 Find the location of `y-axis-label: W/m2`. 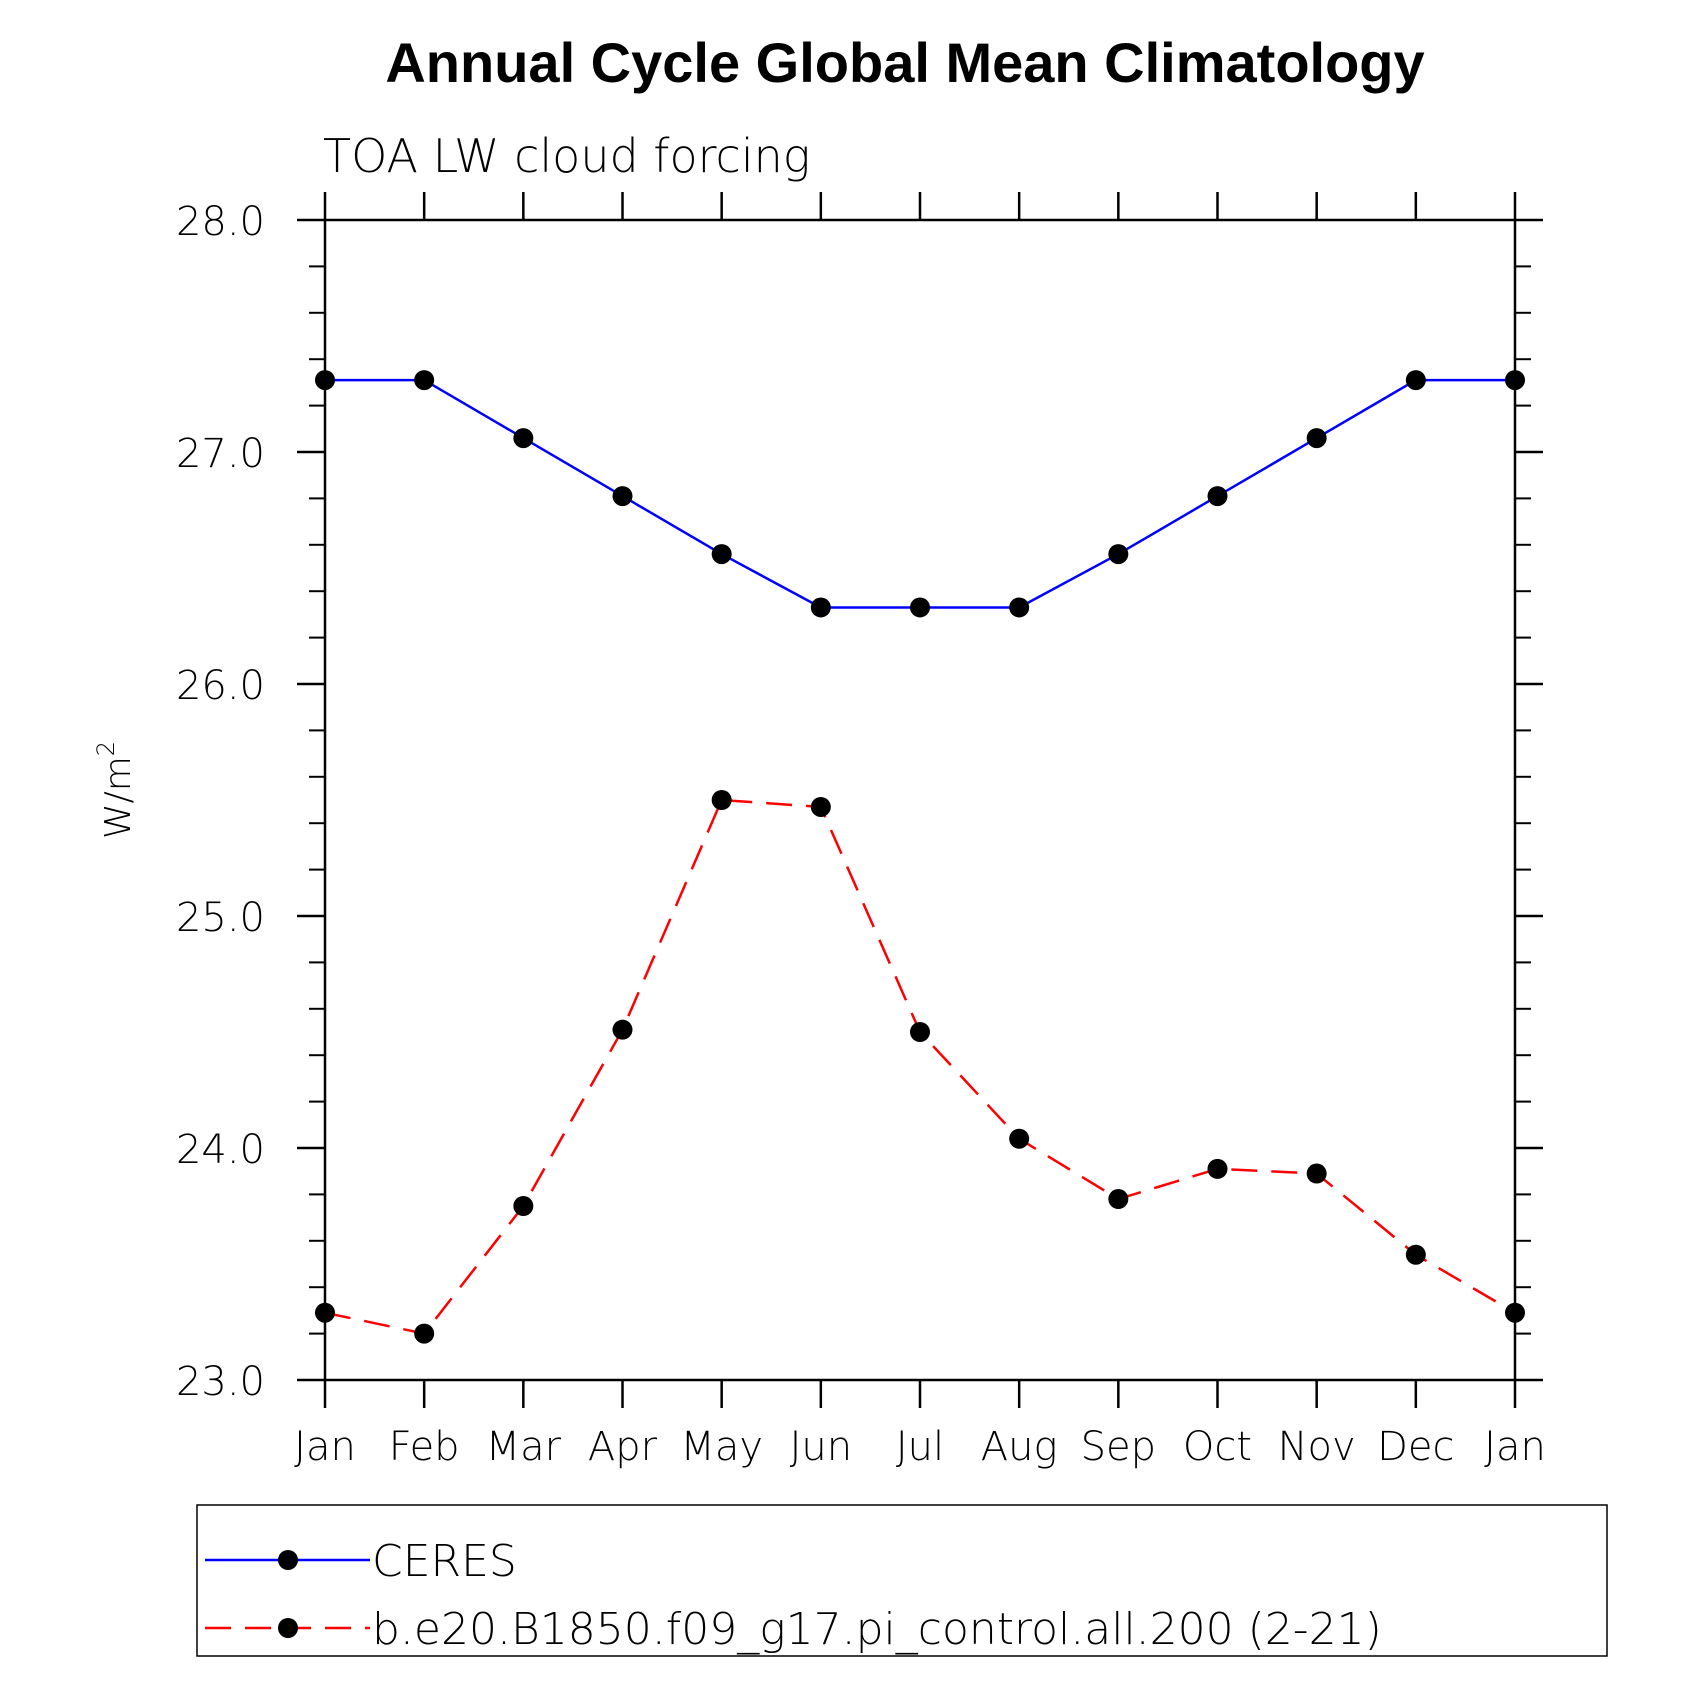

y-axis-label: W/m2 is located at coordinates (115, 790).